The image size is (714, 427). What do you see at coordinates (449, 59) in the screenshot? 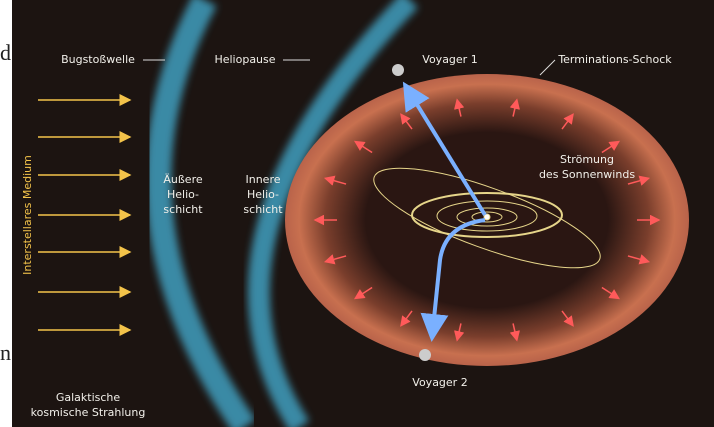
I see `label: Voyager 1` at bounding box center [449, 59].